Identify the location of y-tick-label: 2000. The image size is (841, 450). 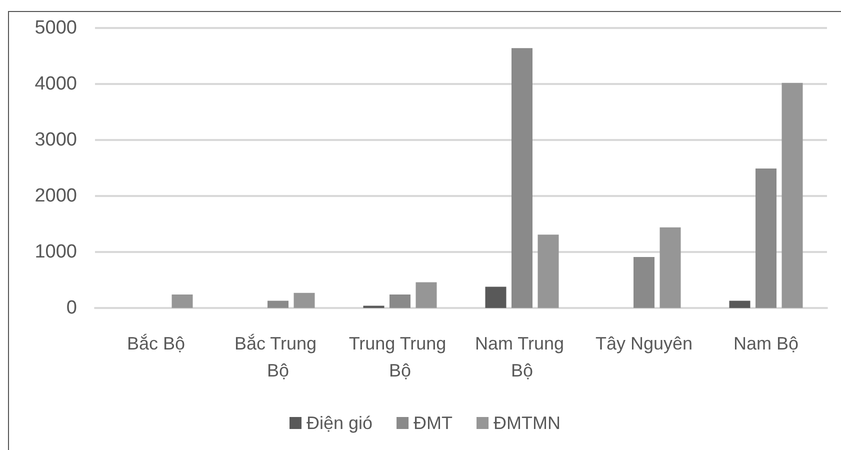
(55, 196).